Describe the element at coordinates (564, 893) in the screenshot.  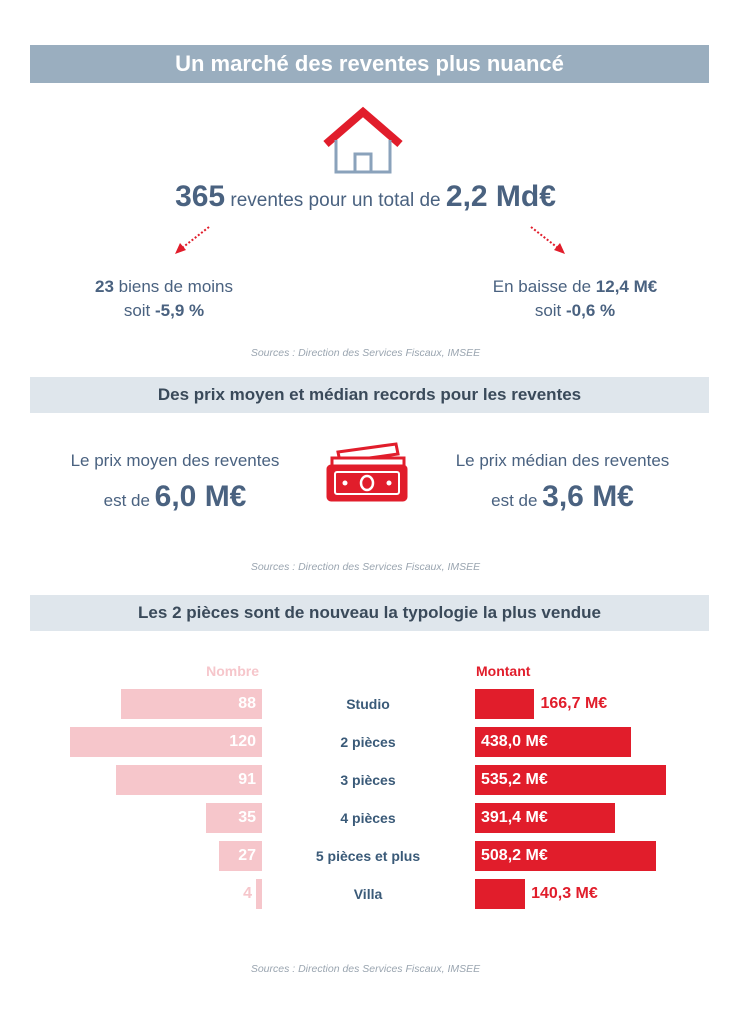
I see `montant-value-label: 140,3 M€` at that location.